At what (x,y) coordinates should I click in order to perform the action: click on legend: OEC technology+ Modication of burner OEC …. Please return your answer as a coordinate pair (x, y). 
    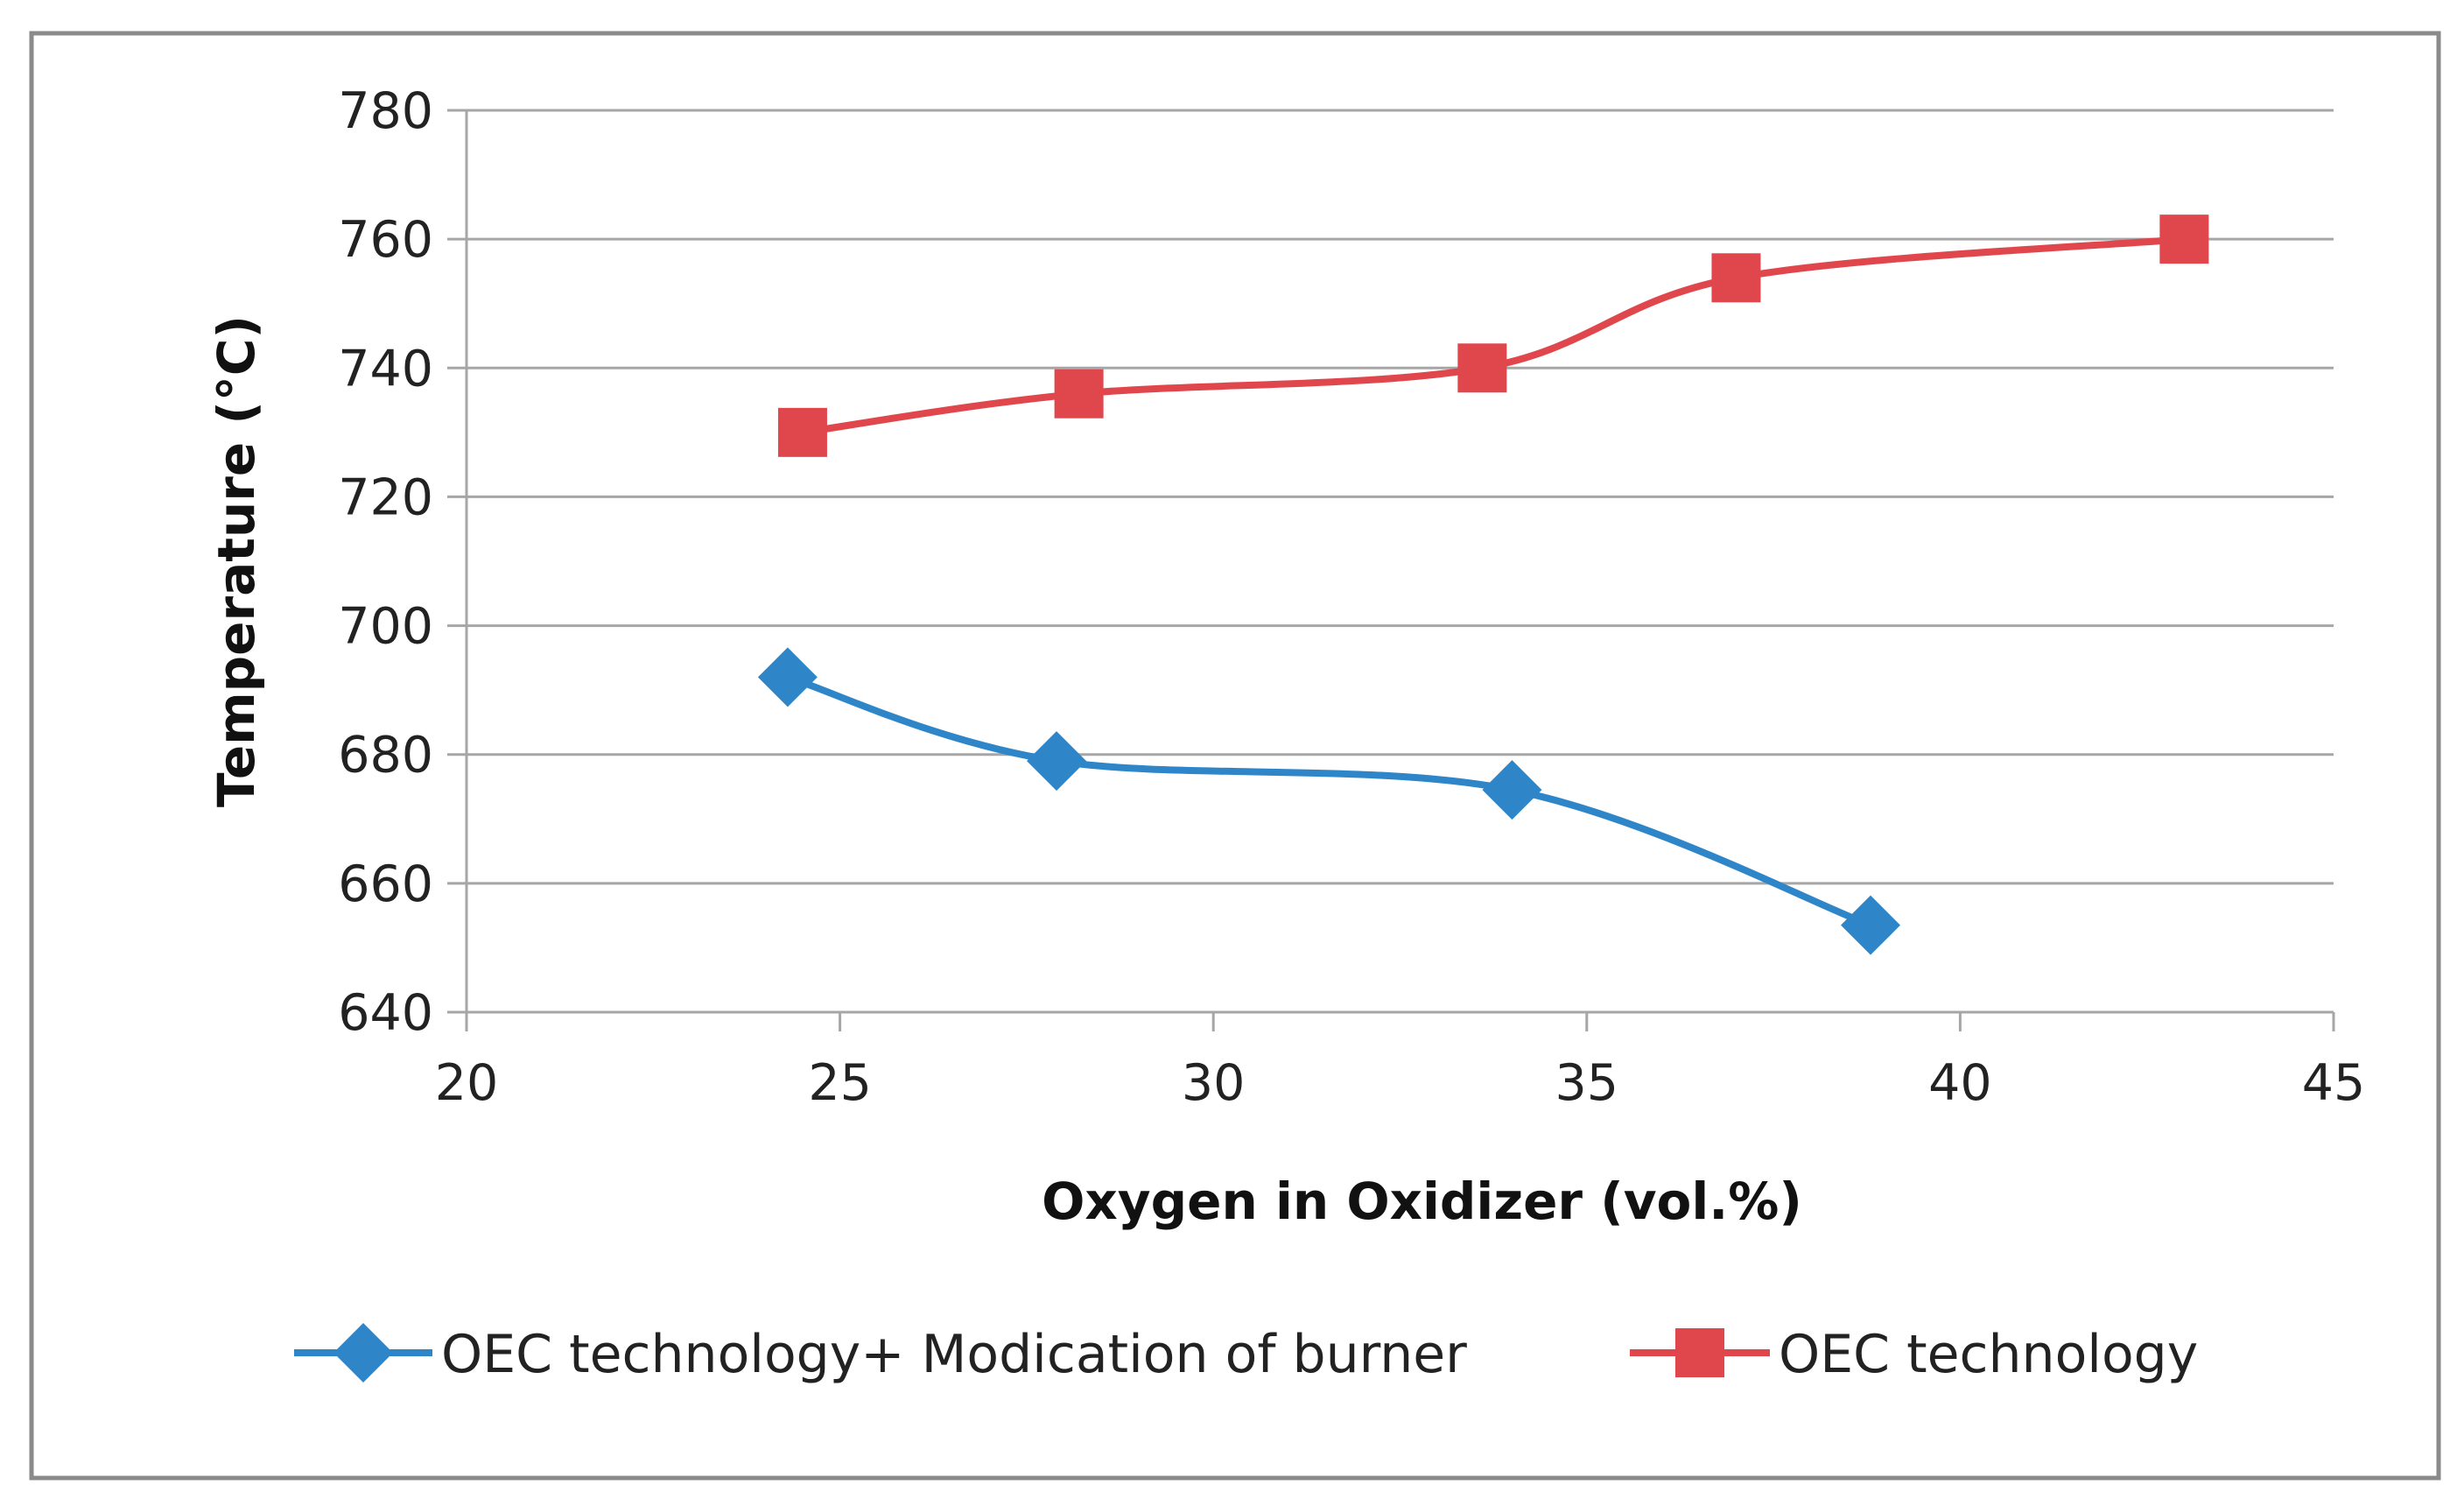
    Looking at the image, I should click on (1246, 1354).